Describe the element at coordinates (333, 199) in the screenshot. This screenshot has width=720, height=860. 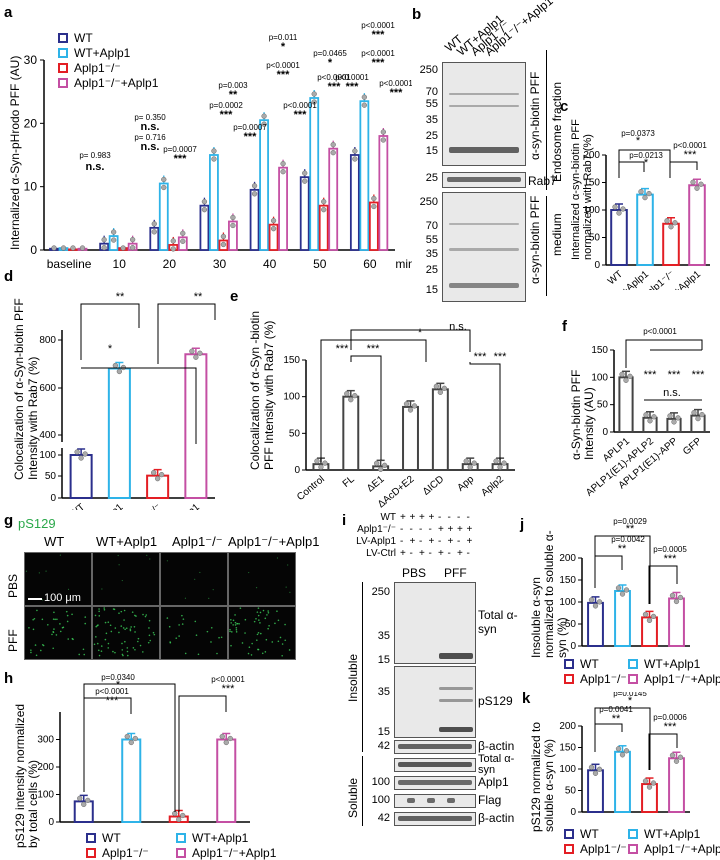
I see `bar-Aplp1⁻/⁻+Aplp1-50` at that location.